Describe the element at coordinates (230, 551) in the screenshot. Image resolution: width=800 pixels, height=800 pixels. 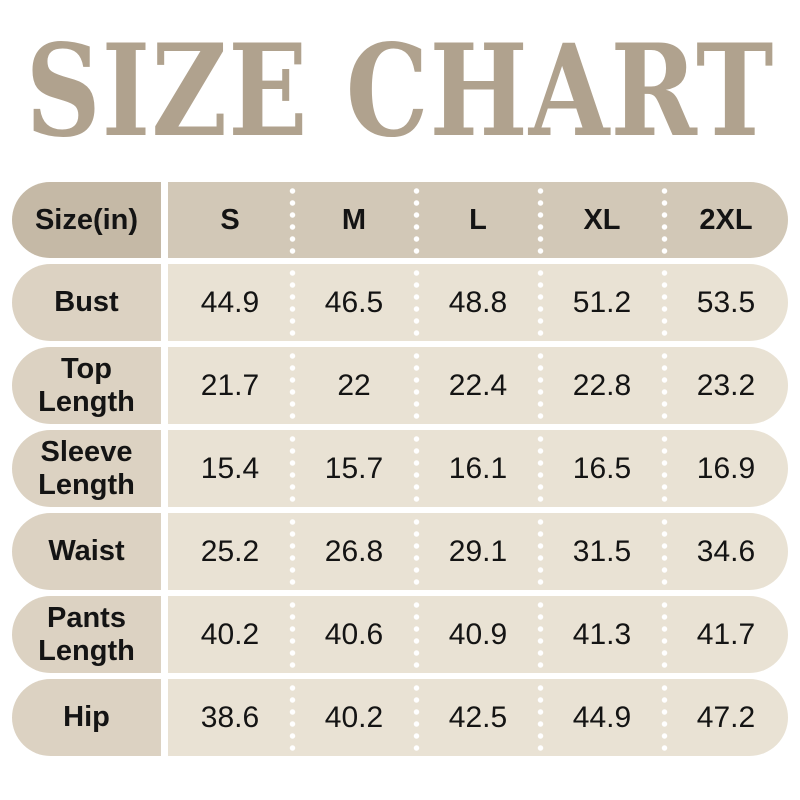
I see `value-cell: 25.2` at that location.